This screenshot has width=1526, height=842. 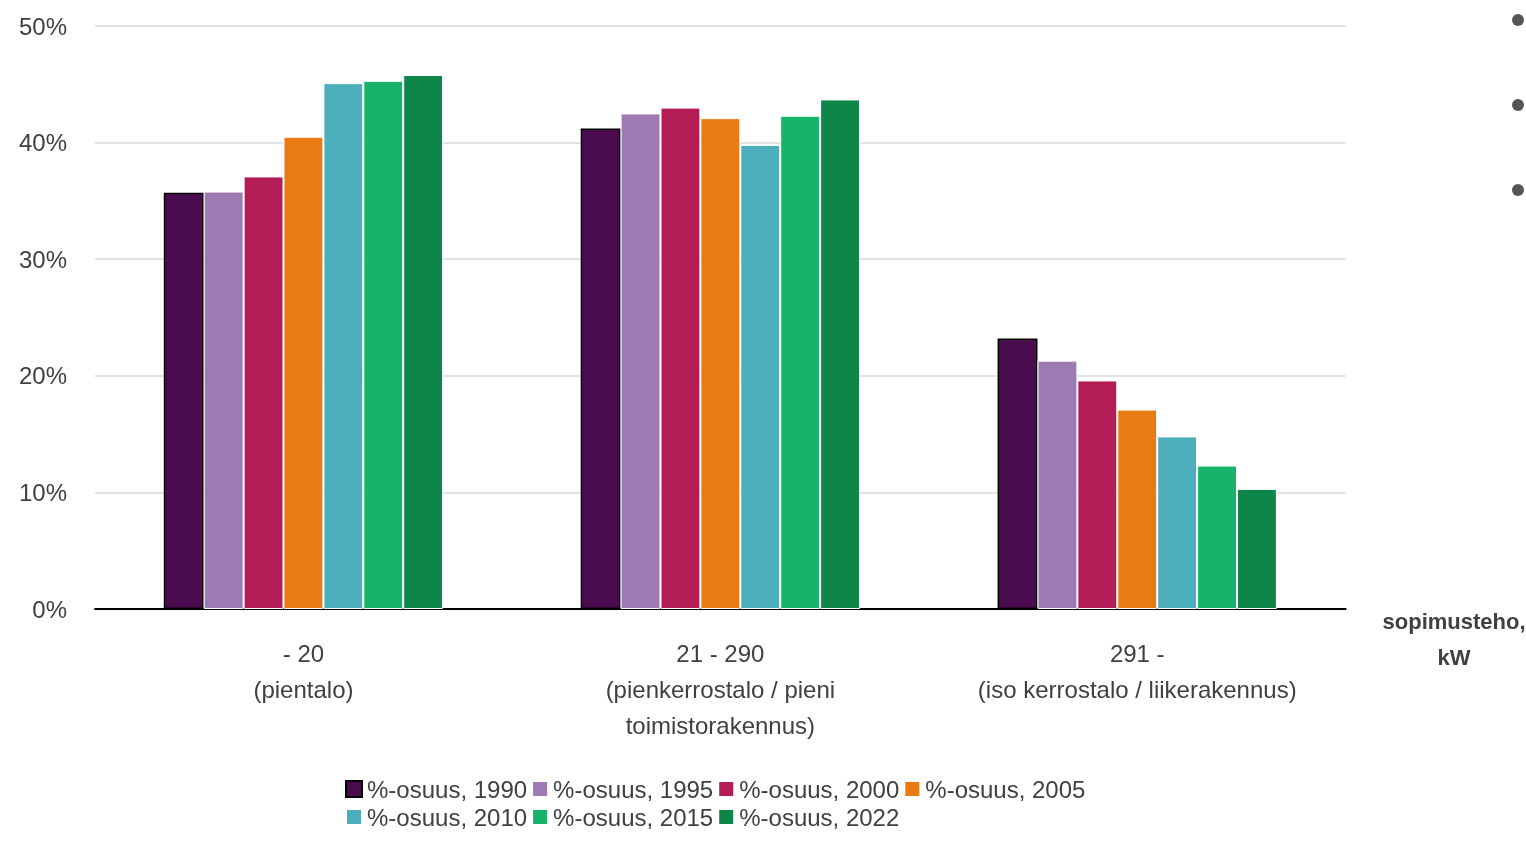 I want to click on legend-label: %-osuus, 1990, so click(x=447, y=789).